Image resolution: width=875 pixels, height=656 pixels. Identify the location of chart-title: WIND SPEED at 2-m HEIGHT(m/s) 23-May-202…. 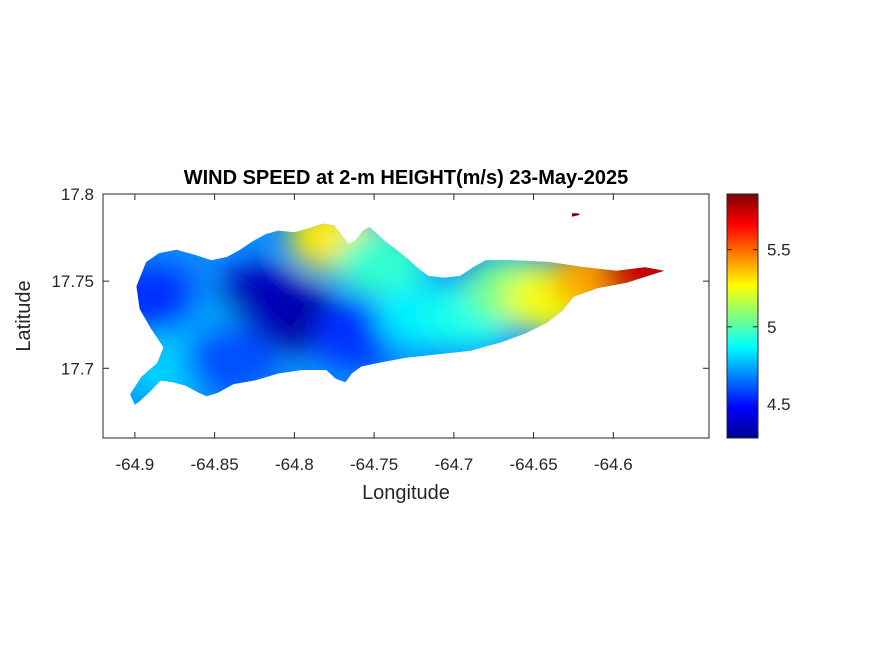
(406, 178).